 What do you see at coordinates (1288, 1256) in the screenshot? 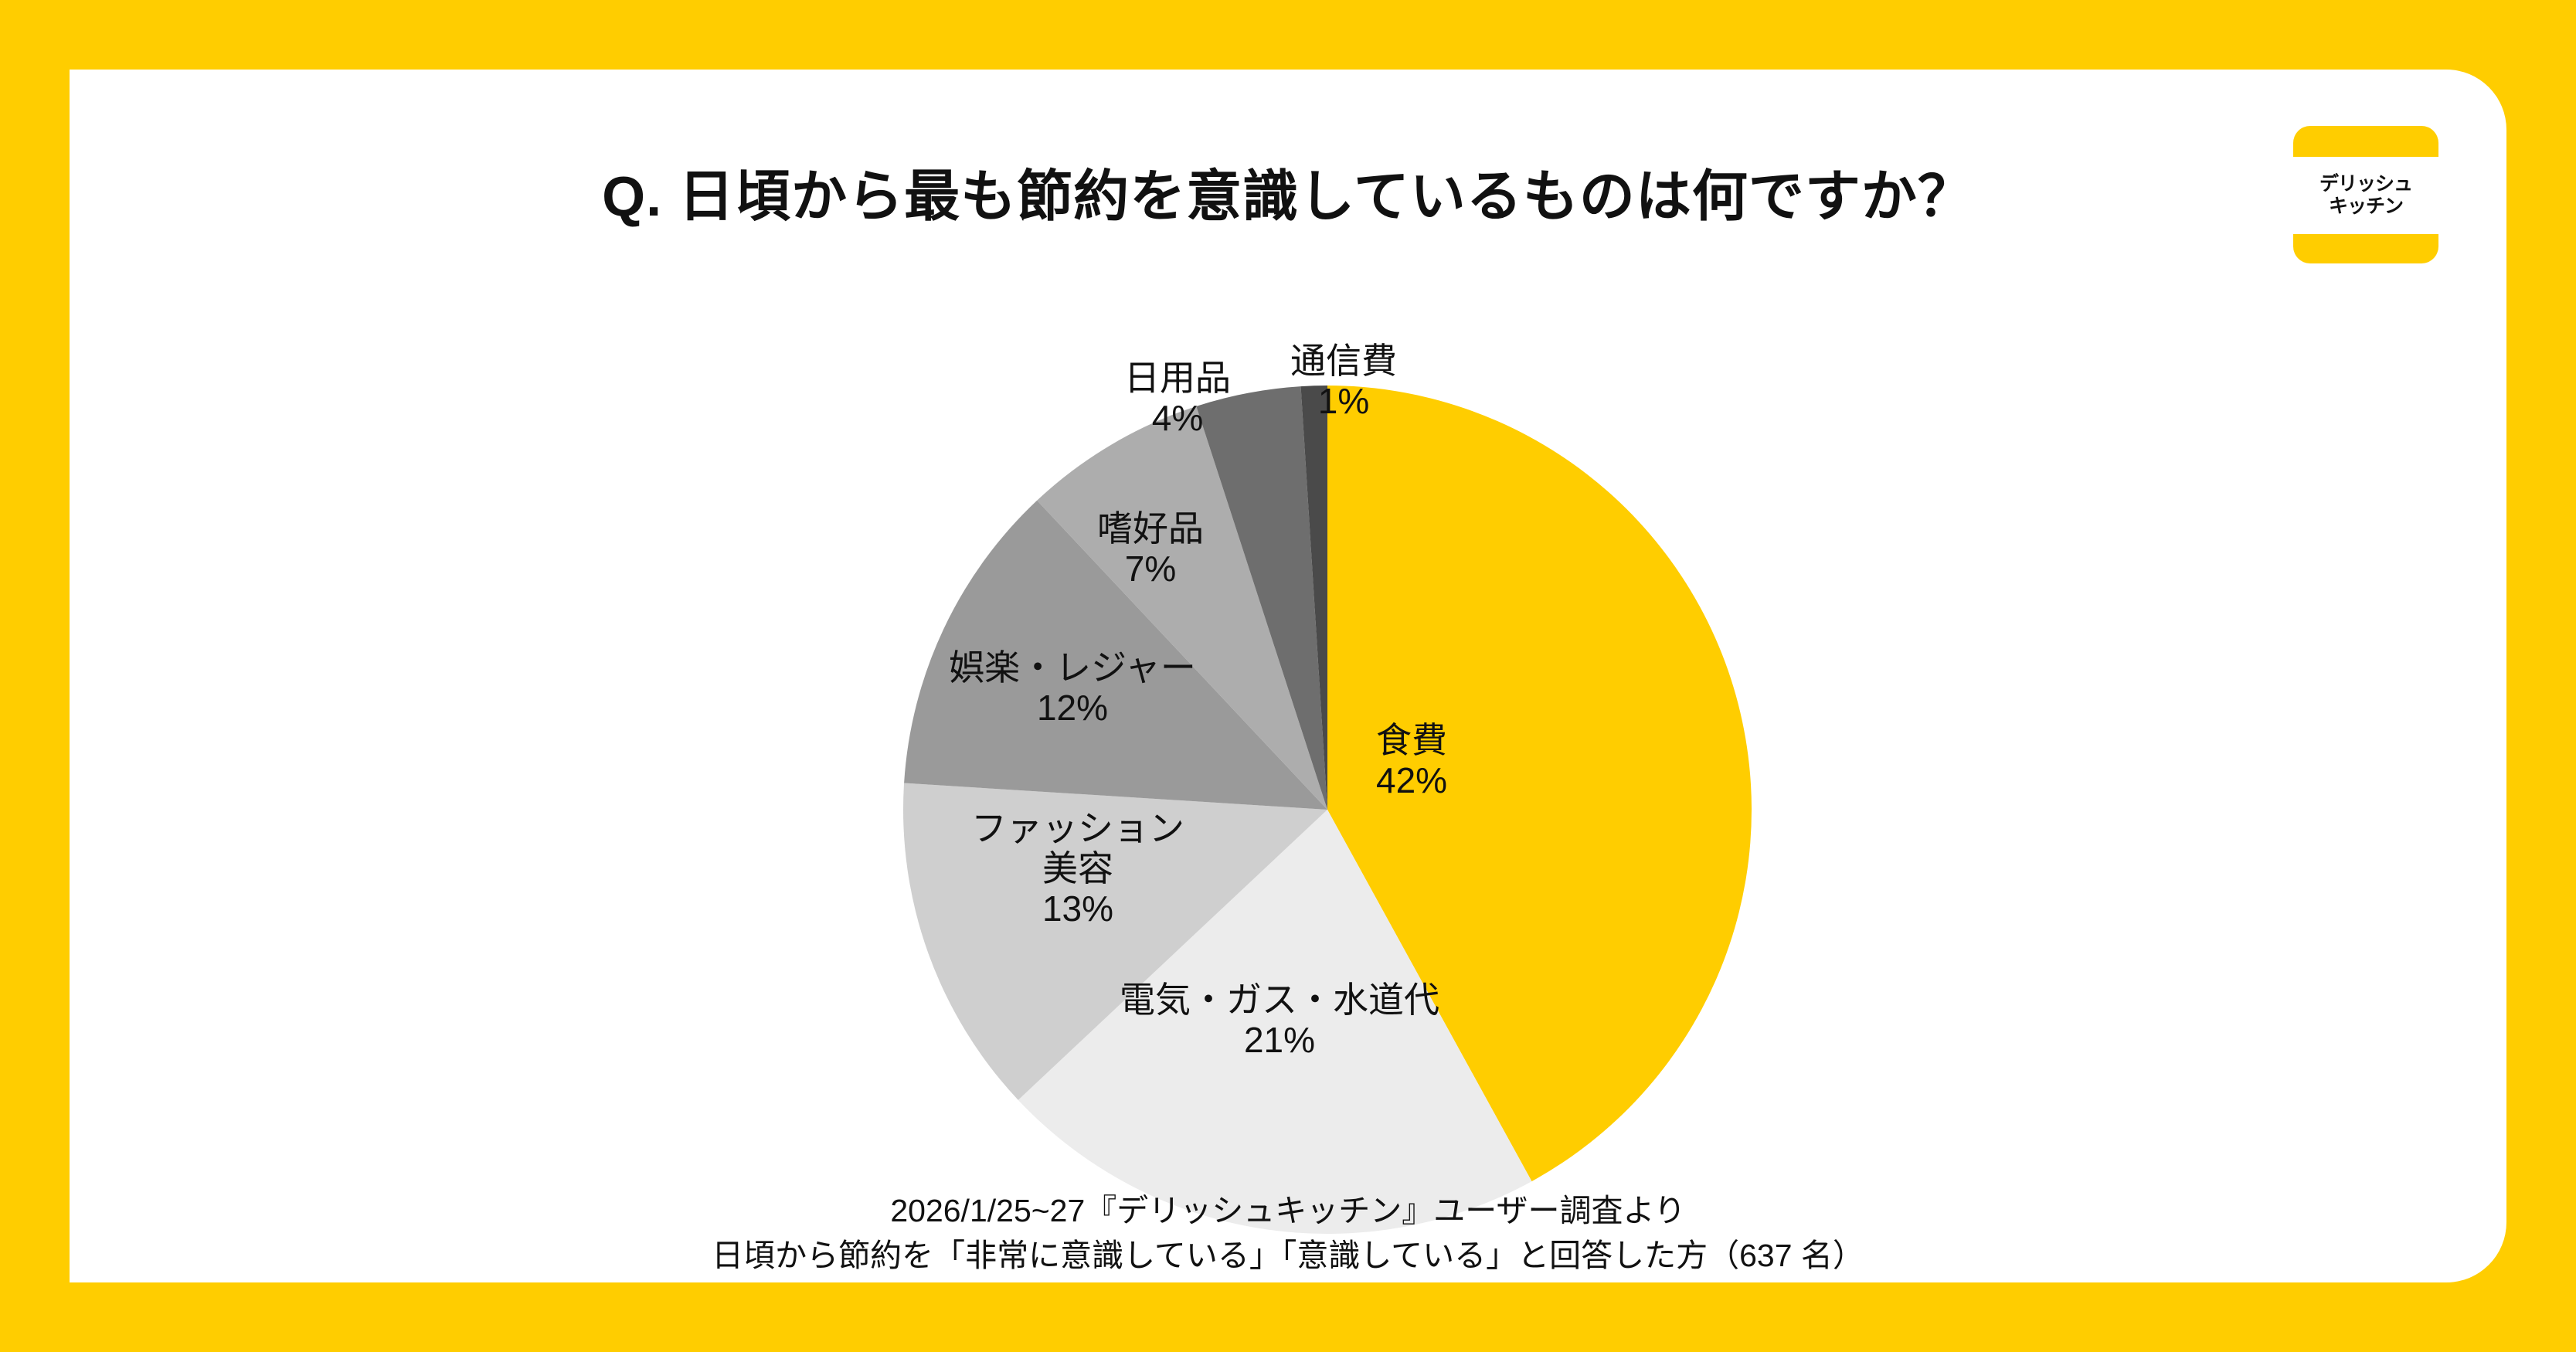
I see `source-note-line-2: 日頃から節約を「非常に意識している」「意識している」と回答した方（637 名）` at bounding box center [1288, 1256].